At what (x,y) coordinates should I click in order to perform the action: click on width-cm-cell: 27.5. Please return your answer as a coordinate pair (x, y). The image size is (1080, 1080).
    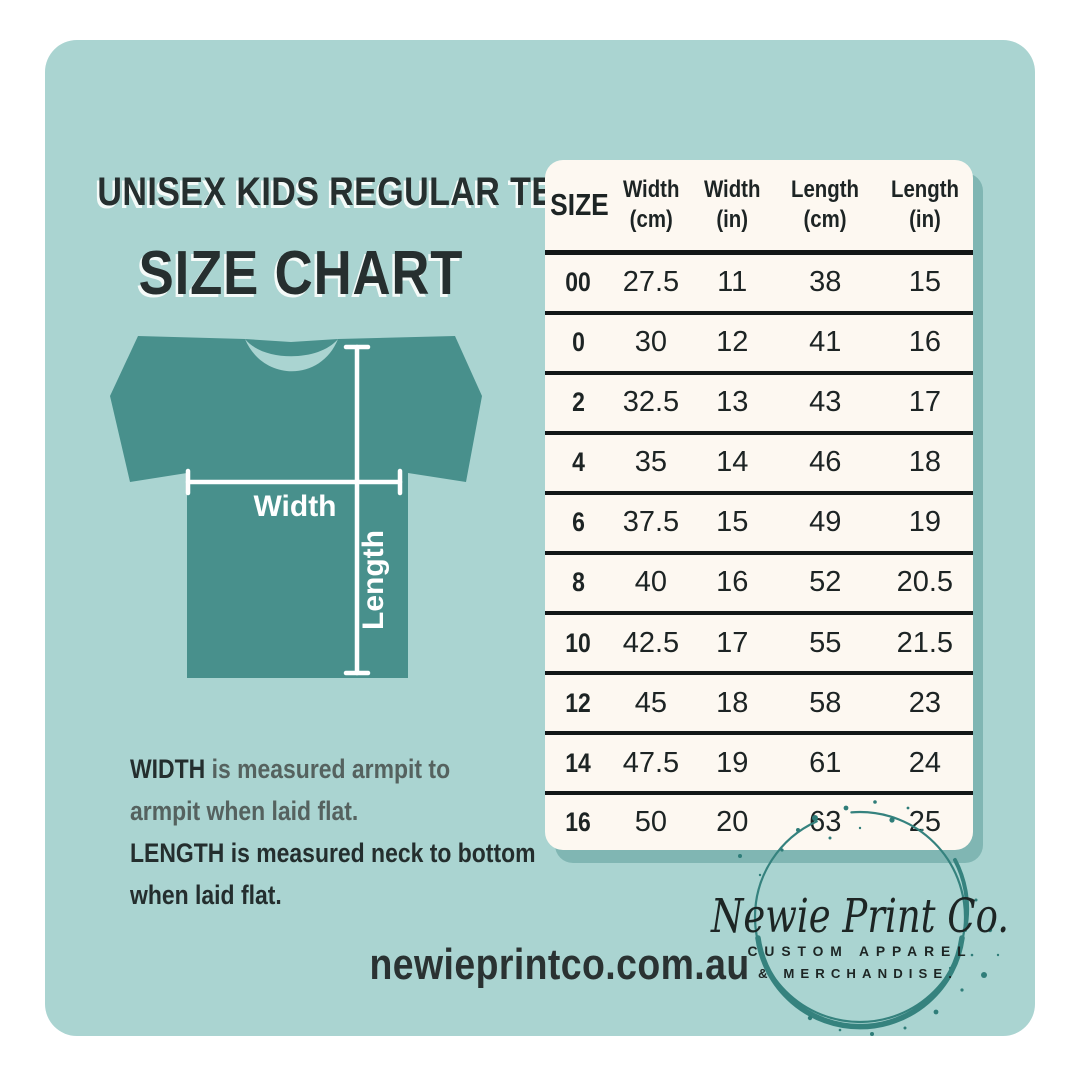
    Looking at the image, I should click on (651, 282).